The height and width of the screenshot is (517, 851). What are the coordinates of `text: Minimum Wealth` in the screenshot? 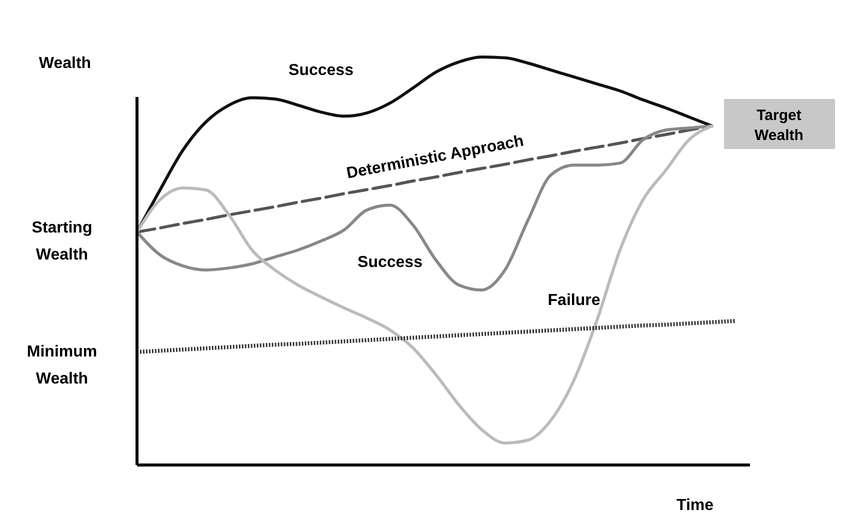 It's located at (62, 365).